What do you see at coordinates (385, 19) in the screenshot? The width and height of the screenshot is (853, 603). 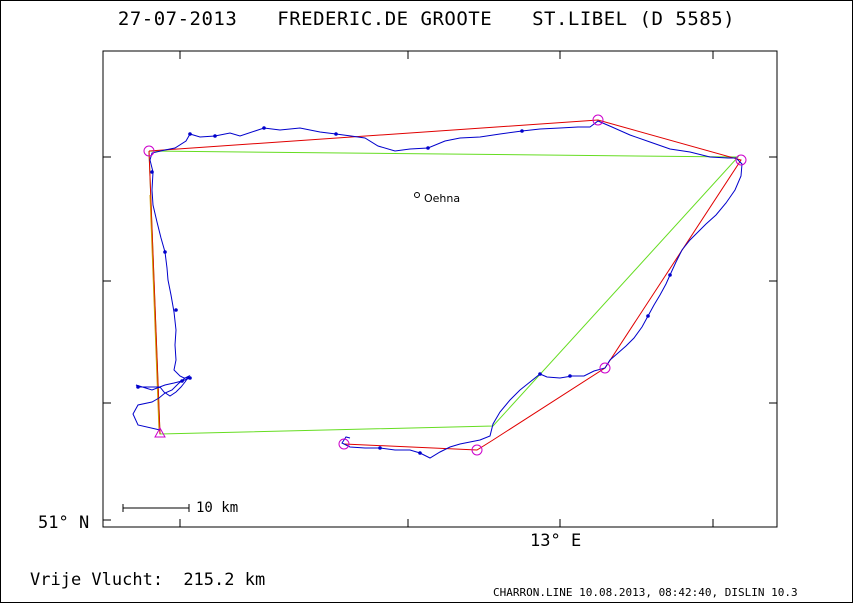 I see `pilot-name: FREDERIC.DE GROOTE` at bounding box center [385, 19].